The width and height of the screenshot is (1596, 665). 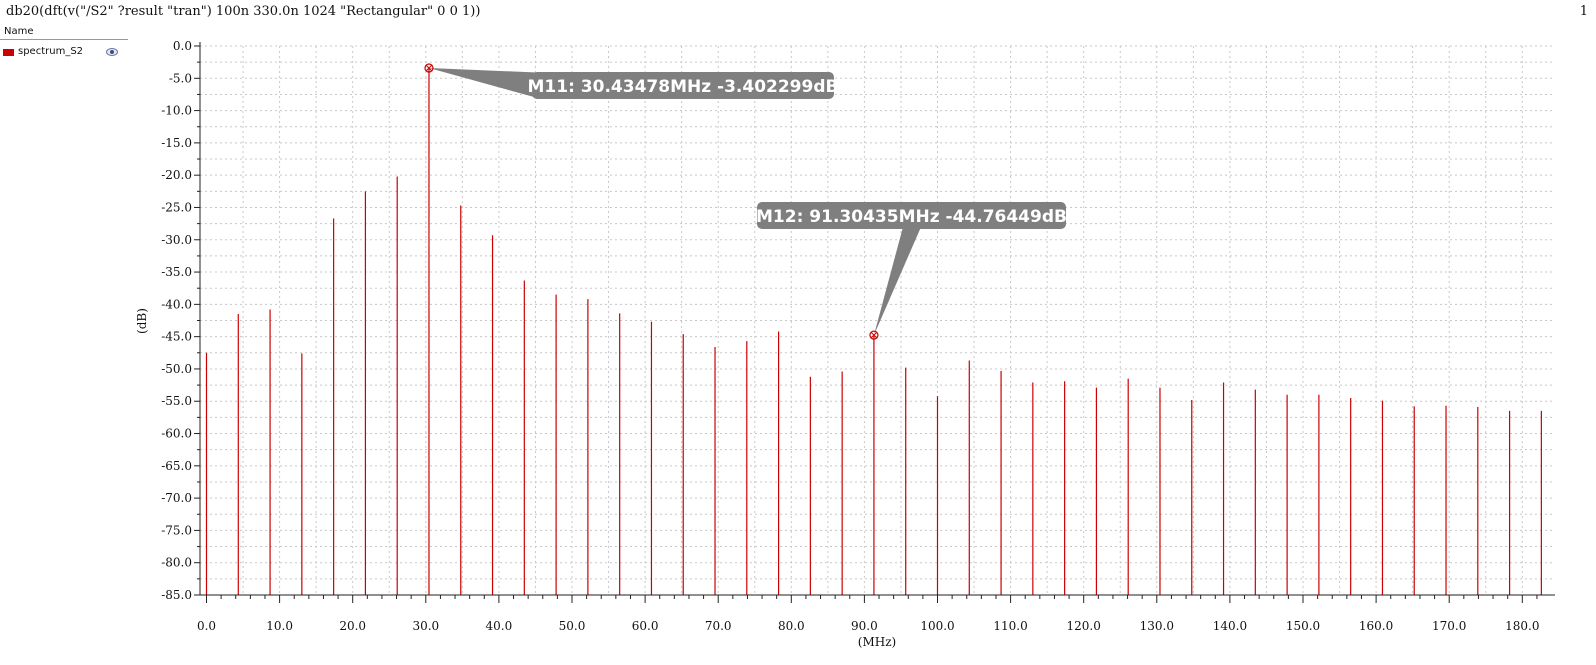 I want to click on x-tick-label: 70.0, so click(x=718, y=626).